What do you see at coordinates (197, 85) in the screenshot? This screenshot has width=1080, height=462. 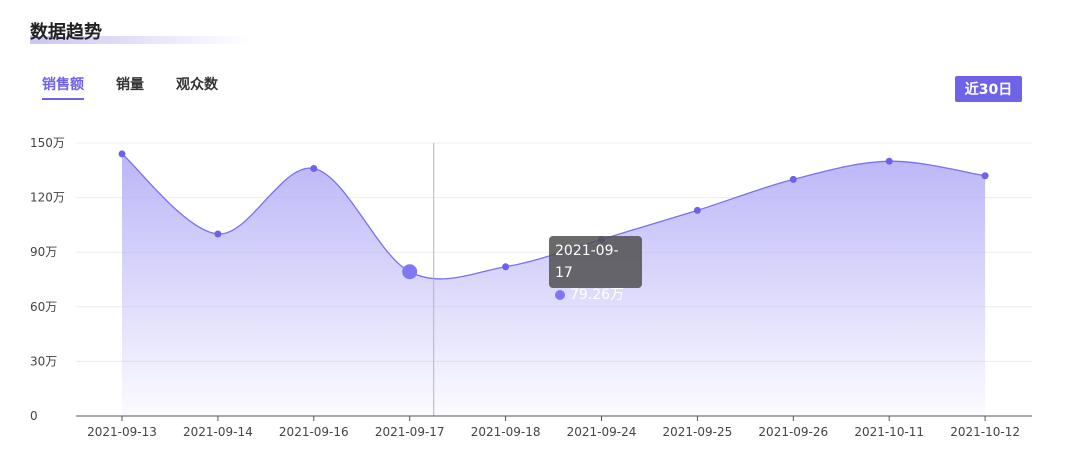 I see `tab-viewers: 观众数` at bounding box center [197, 85].